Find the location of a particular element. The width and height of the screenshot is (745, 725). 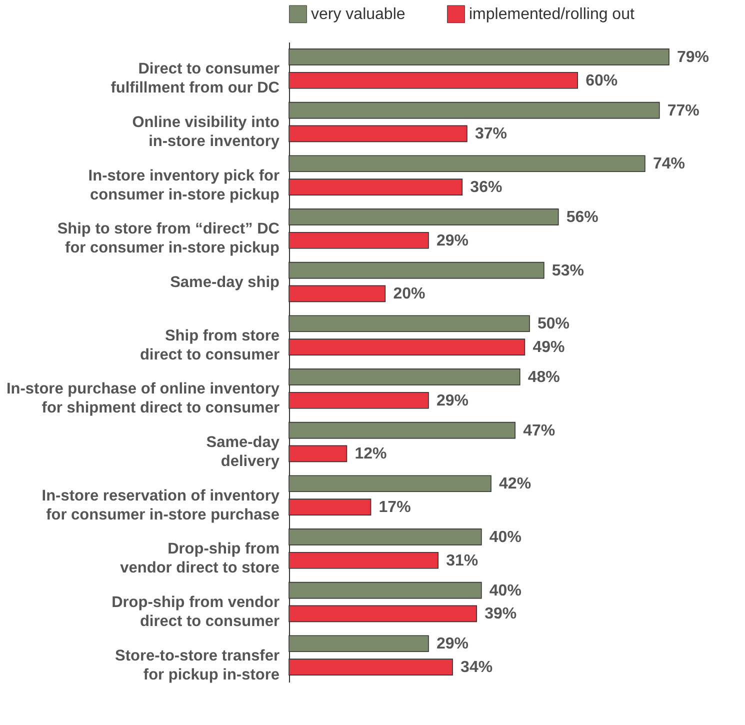

y-tick-label: Same-day delivery is located at coordinates (243, 452).